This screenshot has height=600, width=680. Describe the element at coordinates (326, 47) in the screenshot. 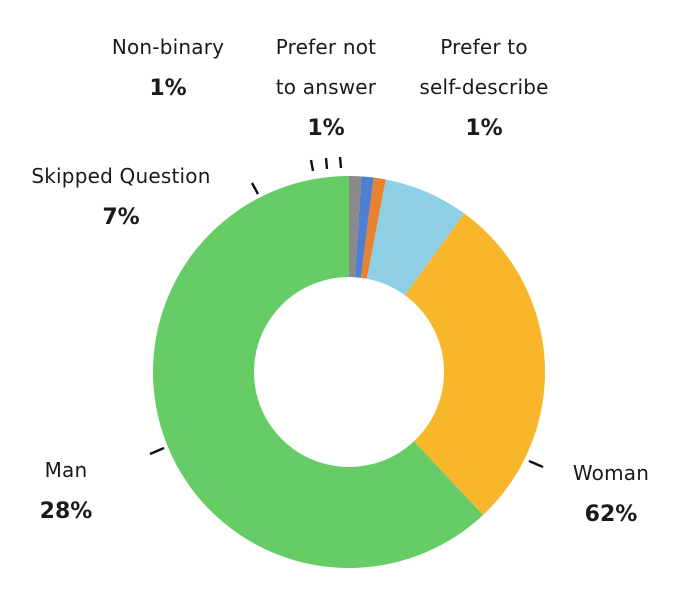

I see `label-name-prefer-not-to-answer: Prefer not` at that location.